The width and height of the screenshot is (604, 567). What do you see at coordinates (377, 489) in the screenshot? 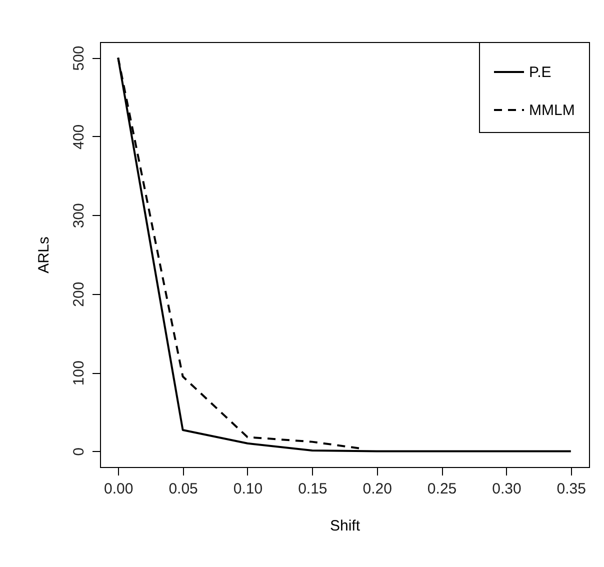
I see `x-tick-label: 0.20` at bounding box center [377, 489].